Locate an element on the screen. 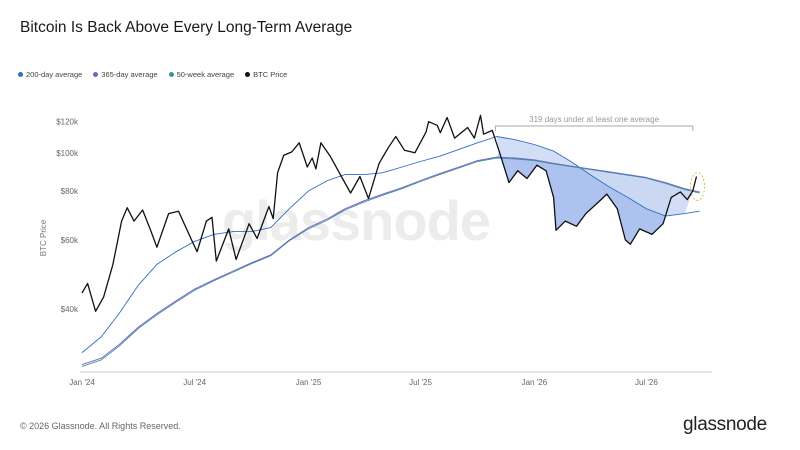 This screenshot has height=450, width=800. highlight-ellipse is located at coordinates (698, 187).